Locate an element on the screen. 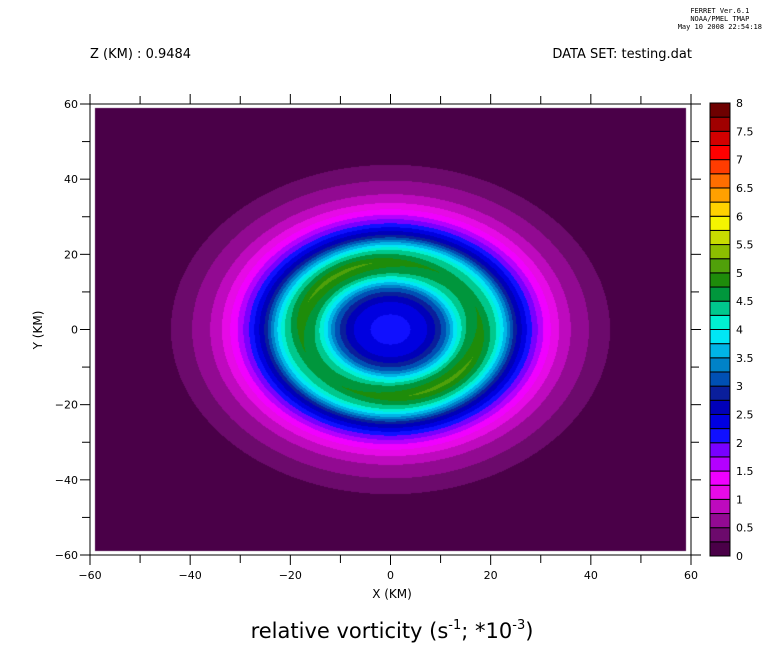  title-part: ) is located at coordinates (529, 631).